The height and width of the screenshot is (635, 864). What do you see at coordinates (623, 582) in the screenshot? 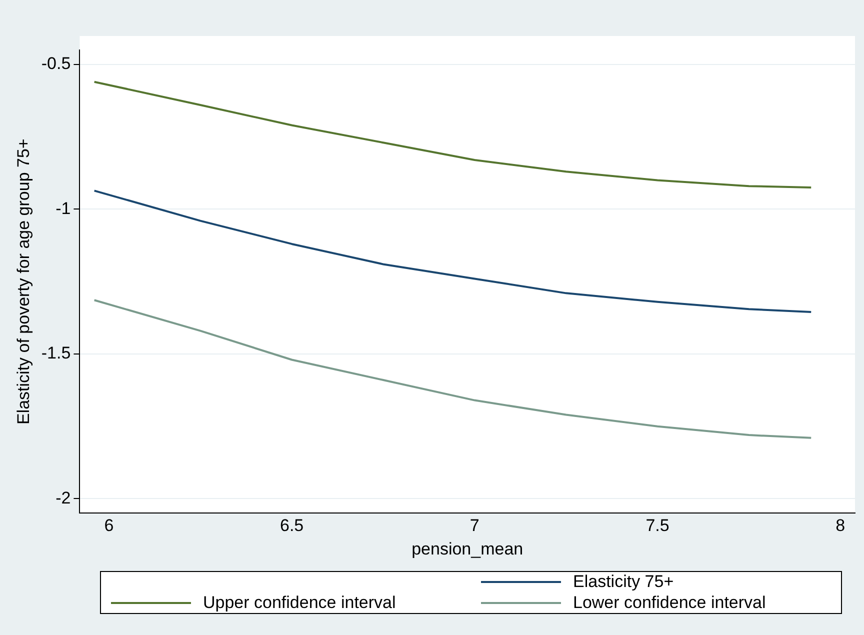
I see `legend-label: Elasticity 75+` at bounding box center [623, 582].